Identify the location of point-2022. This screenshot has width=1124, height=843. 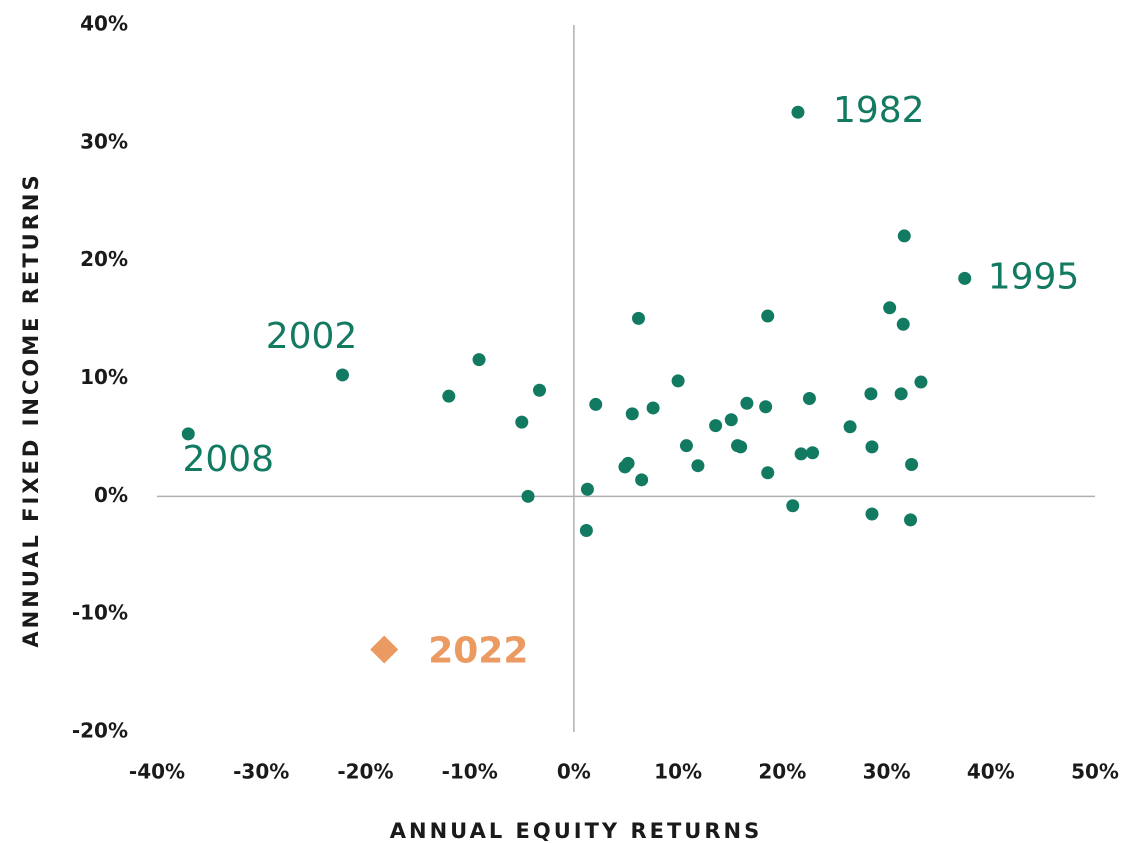
(384, 649).